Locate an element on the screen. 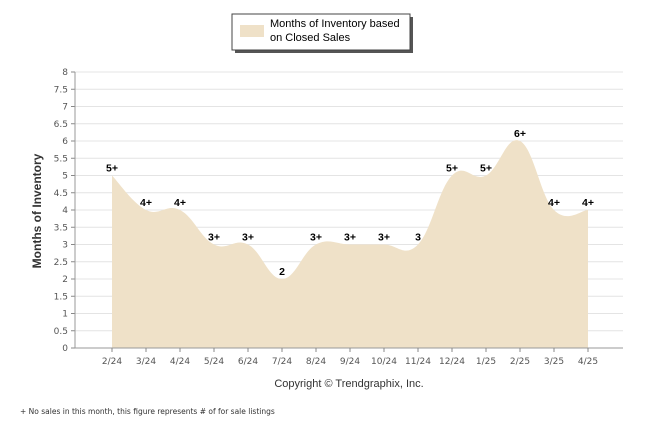 The image size is (646, 434). x-tick-label: 11/24 is located at coordinates (418, 362).